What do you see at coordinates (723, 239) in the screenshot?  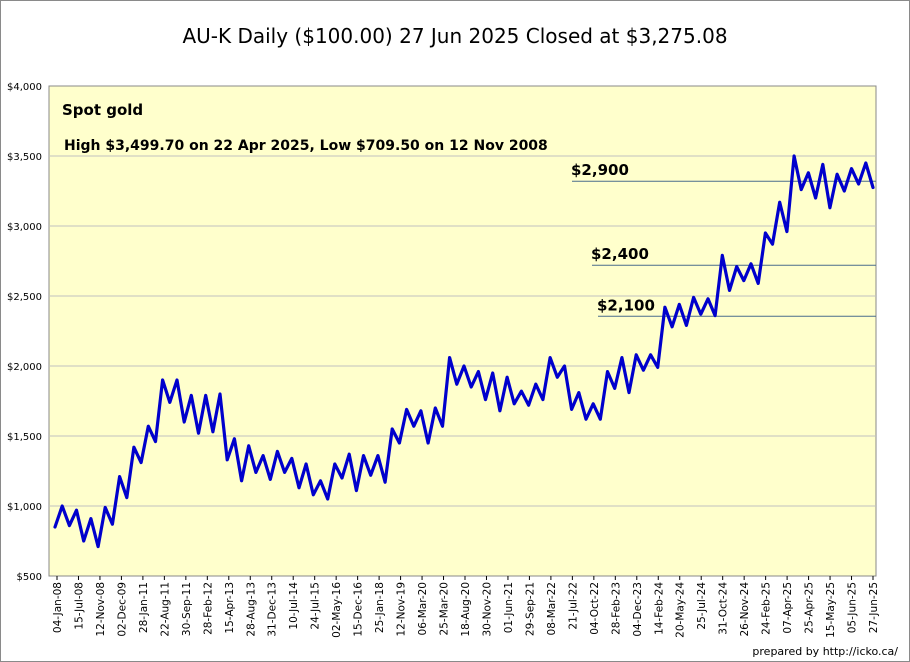 I see `reference-lines: $2,900 $2,400 $2,100` at bounding box center [723, 239].